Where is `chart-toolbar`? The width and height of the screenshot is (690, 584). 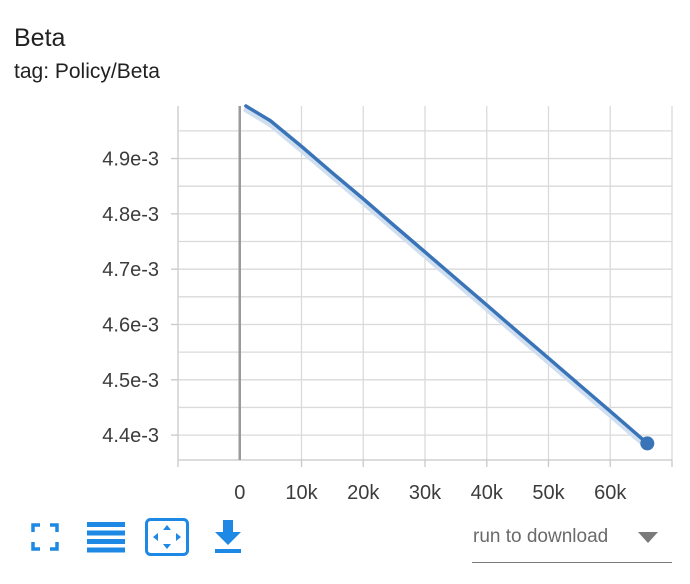 chart-toolbar is located at coordinates (144, 537).